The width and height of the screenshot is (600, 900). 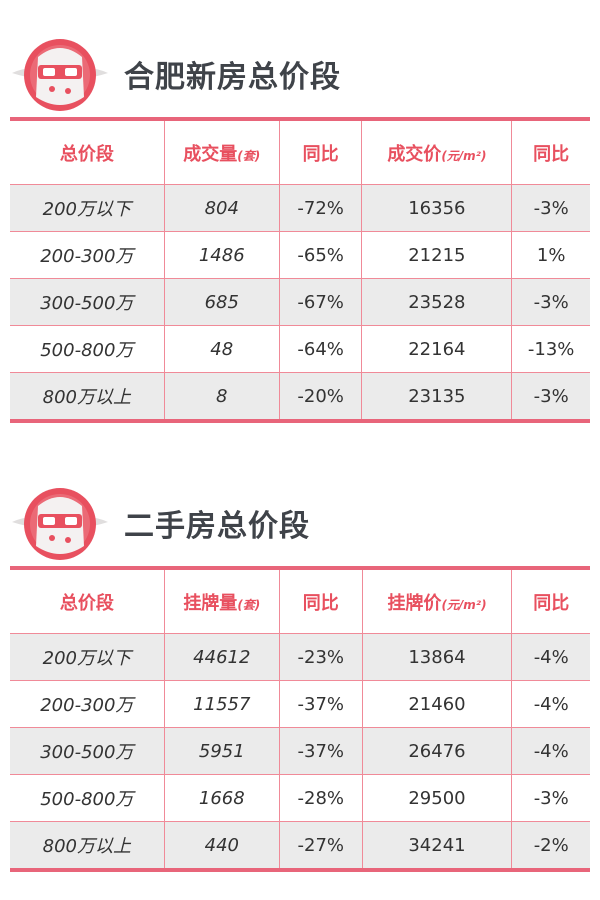 What do you see at coordinates (217, 526) in the screenshot?
I see `section-title: 二手房总价段` at bounding box center [217, 526].